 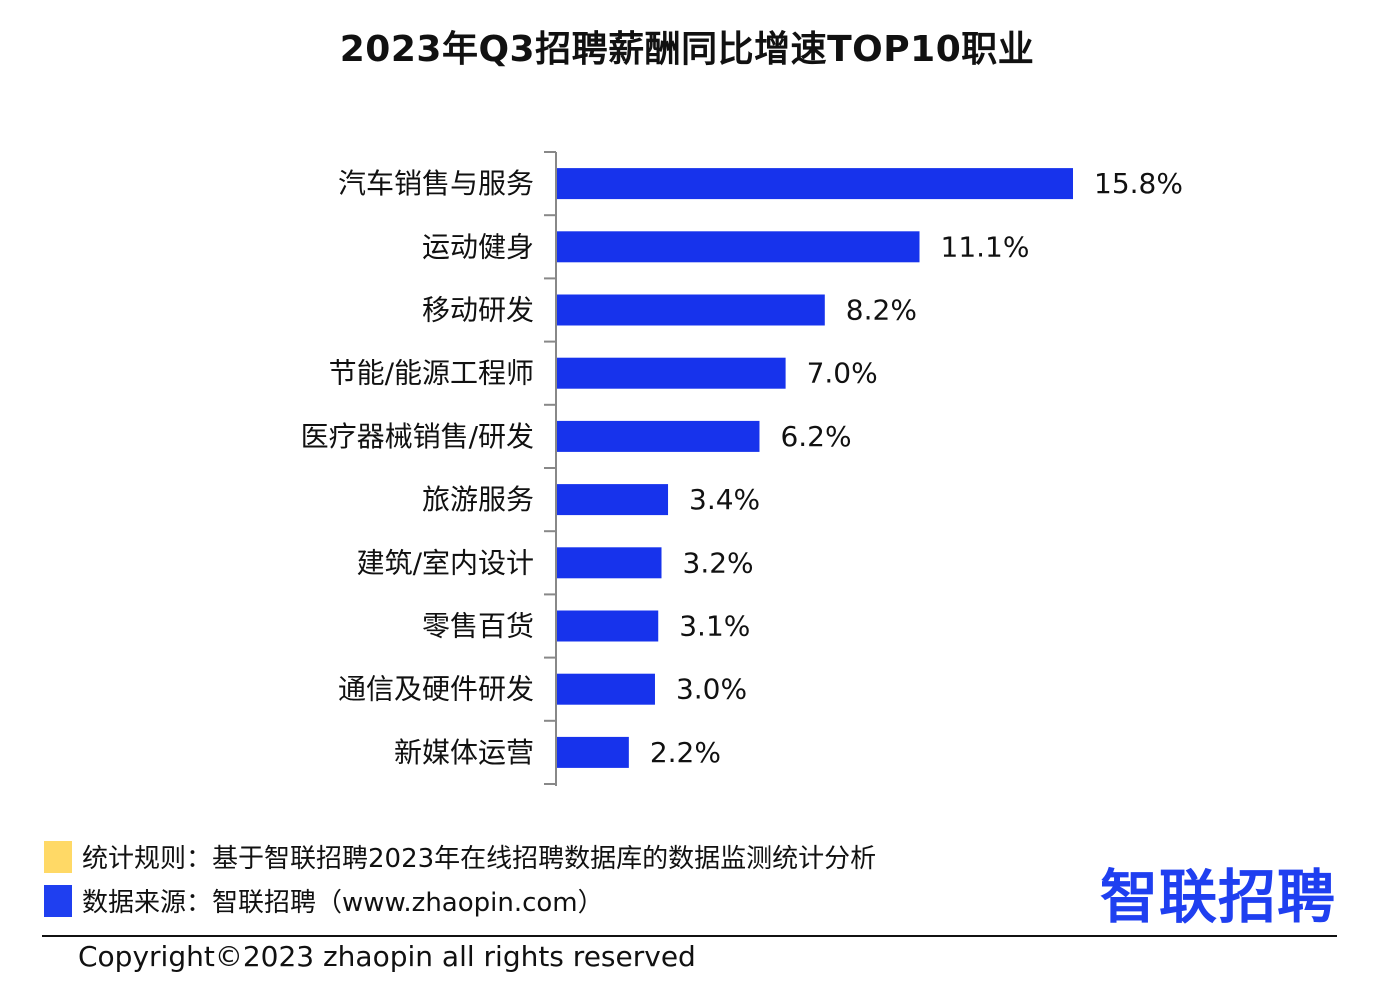 I want to click on rule-marker-icon, so click(x=58, y=856).